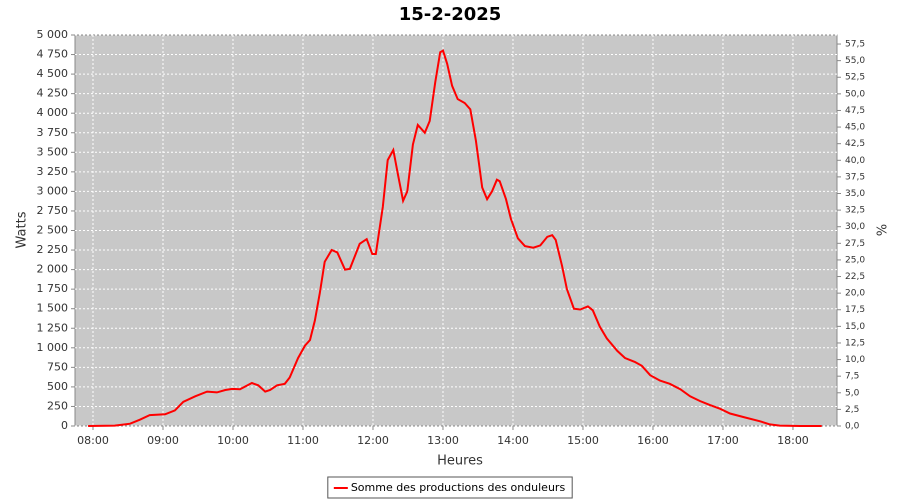 This screenshot has height=504, width=900. I want to click on y2-tick-label: 25,0, so click(855, 260).